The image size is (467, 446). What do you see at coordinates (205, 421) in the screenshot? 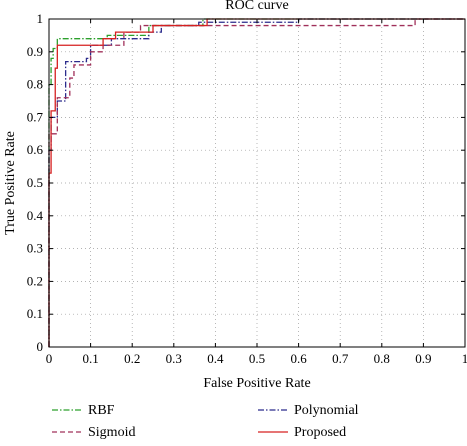
I see `legend: RBF Polynomial Sigmoid Proposed` at bounding box center [205, 421].